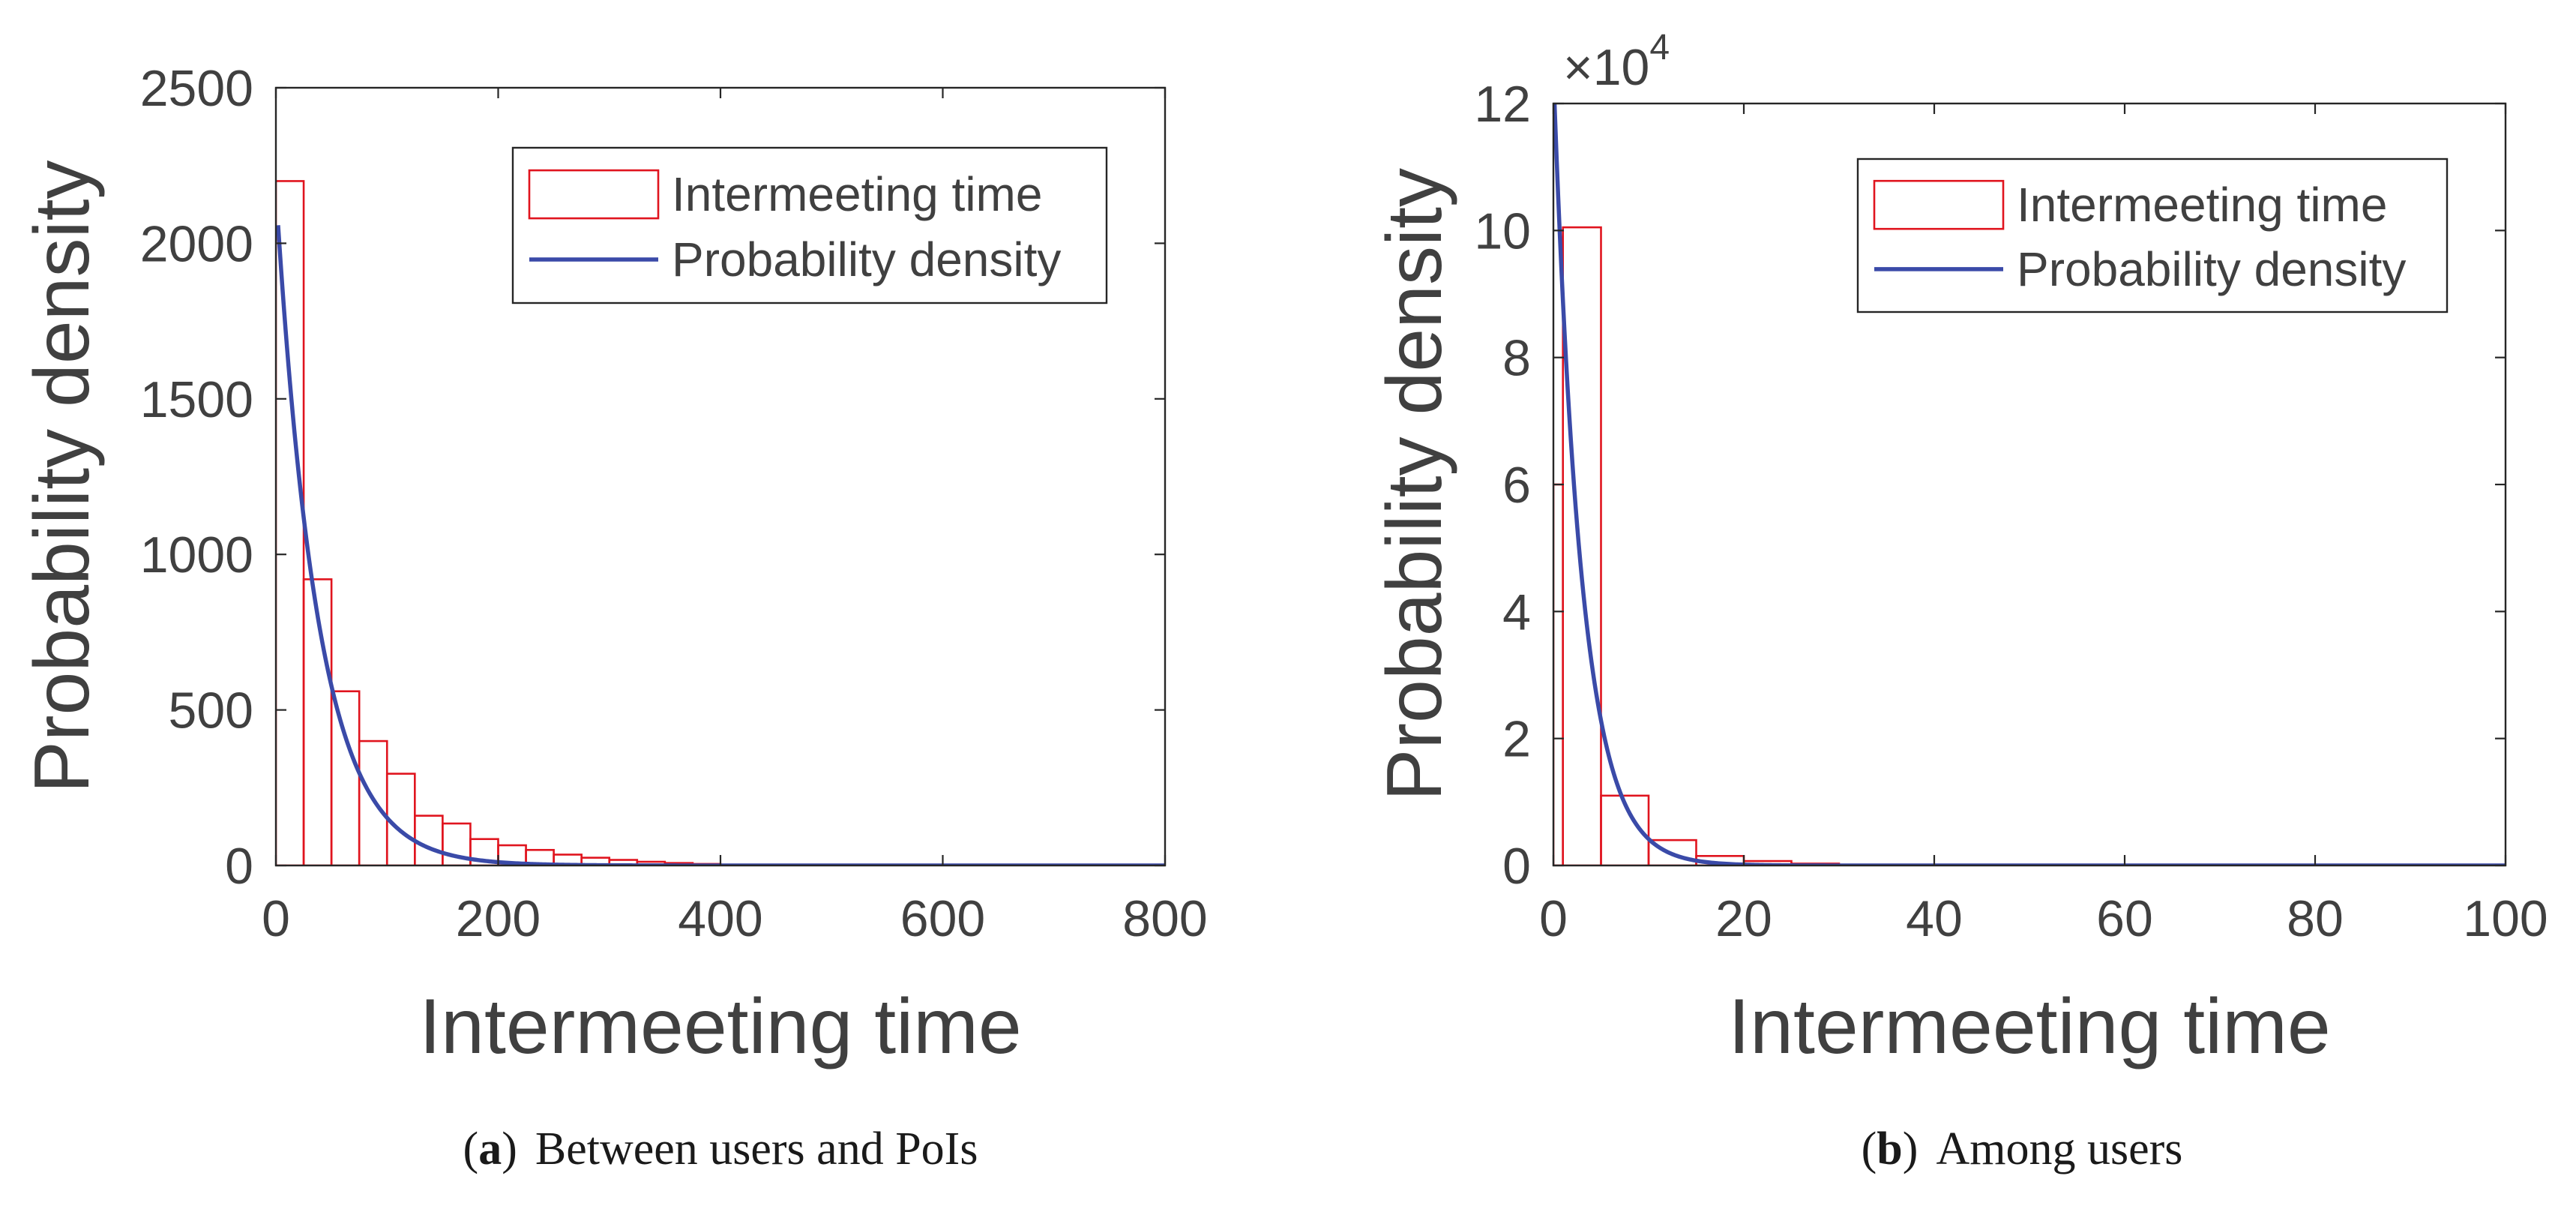 This screenshot has width=2576, height=1209. What do you see at coordinates (720, 918) in the screenshot?
I see `x-tick-label: 400` at bounding box center [720, 918].